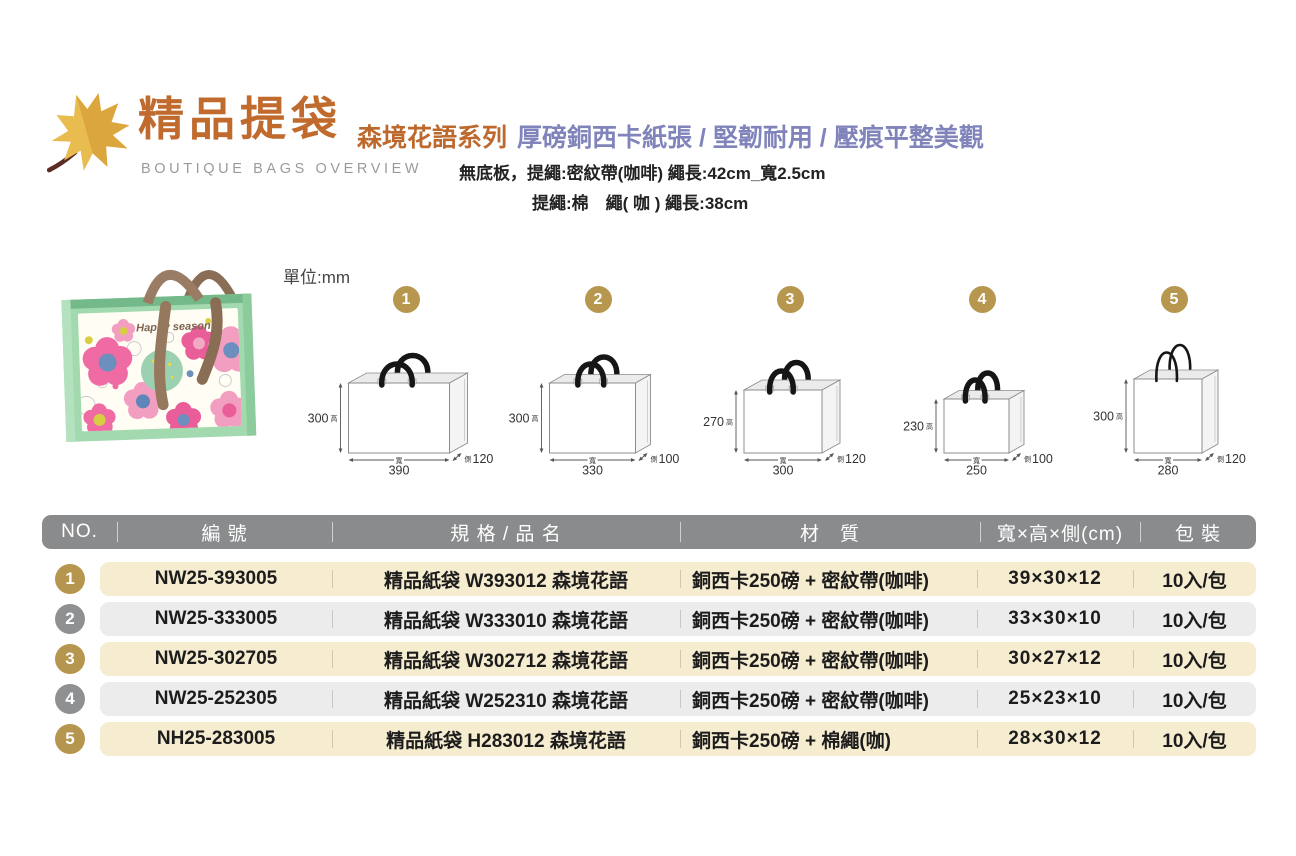 The image size is (1296, 856). I want to click on column-header-material: 材 質, so click(830, 532).